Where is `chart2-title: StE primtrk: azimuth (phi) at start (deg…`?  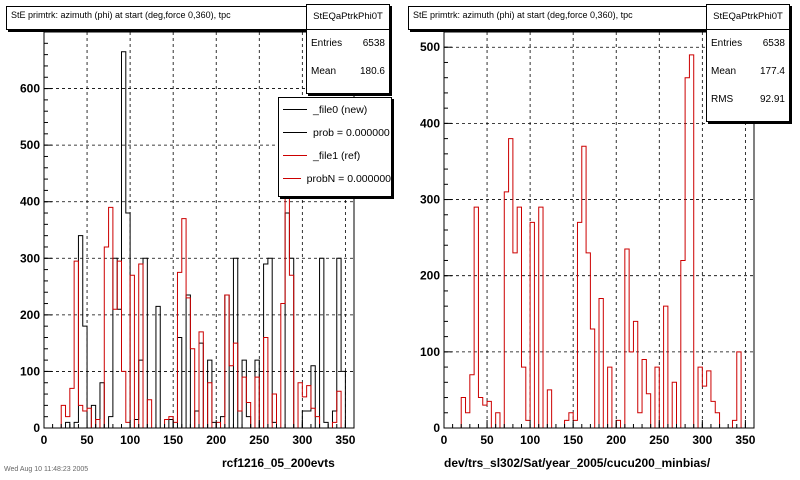
chart2-title: StE primtrk: azimuth (phi) at start (deg… is located at coordinates (559, 18).